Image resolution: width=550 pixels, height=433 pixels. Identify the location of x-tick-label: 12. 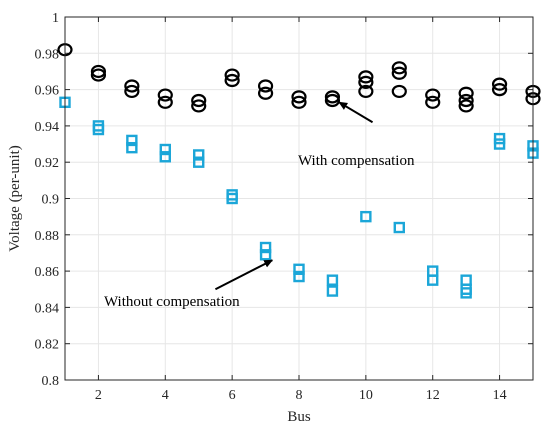
(433, 395).